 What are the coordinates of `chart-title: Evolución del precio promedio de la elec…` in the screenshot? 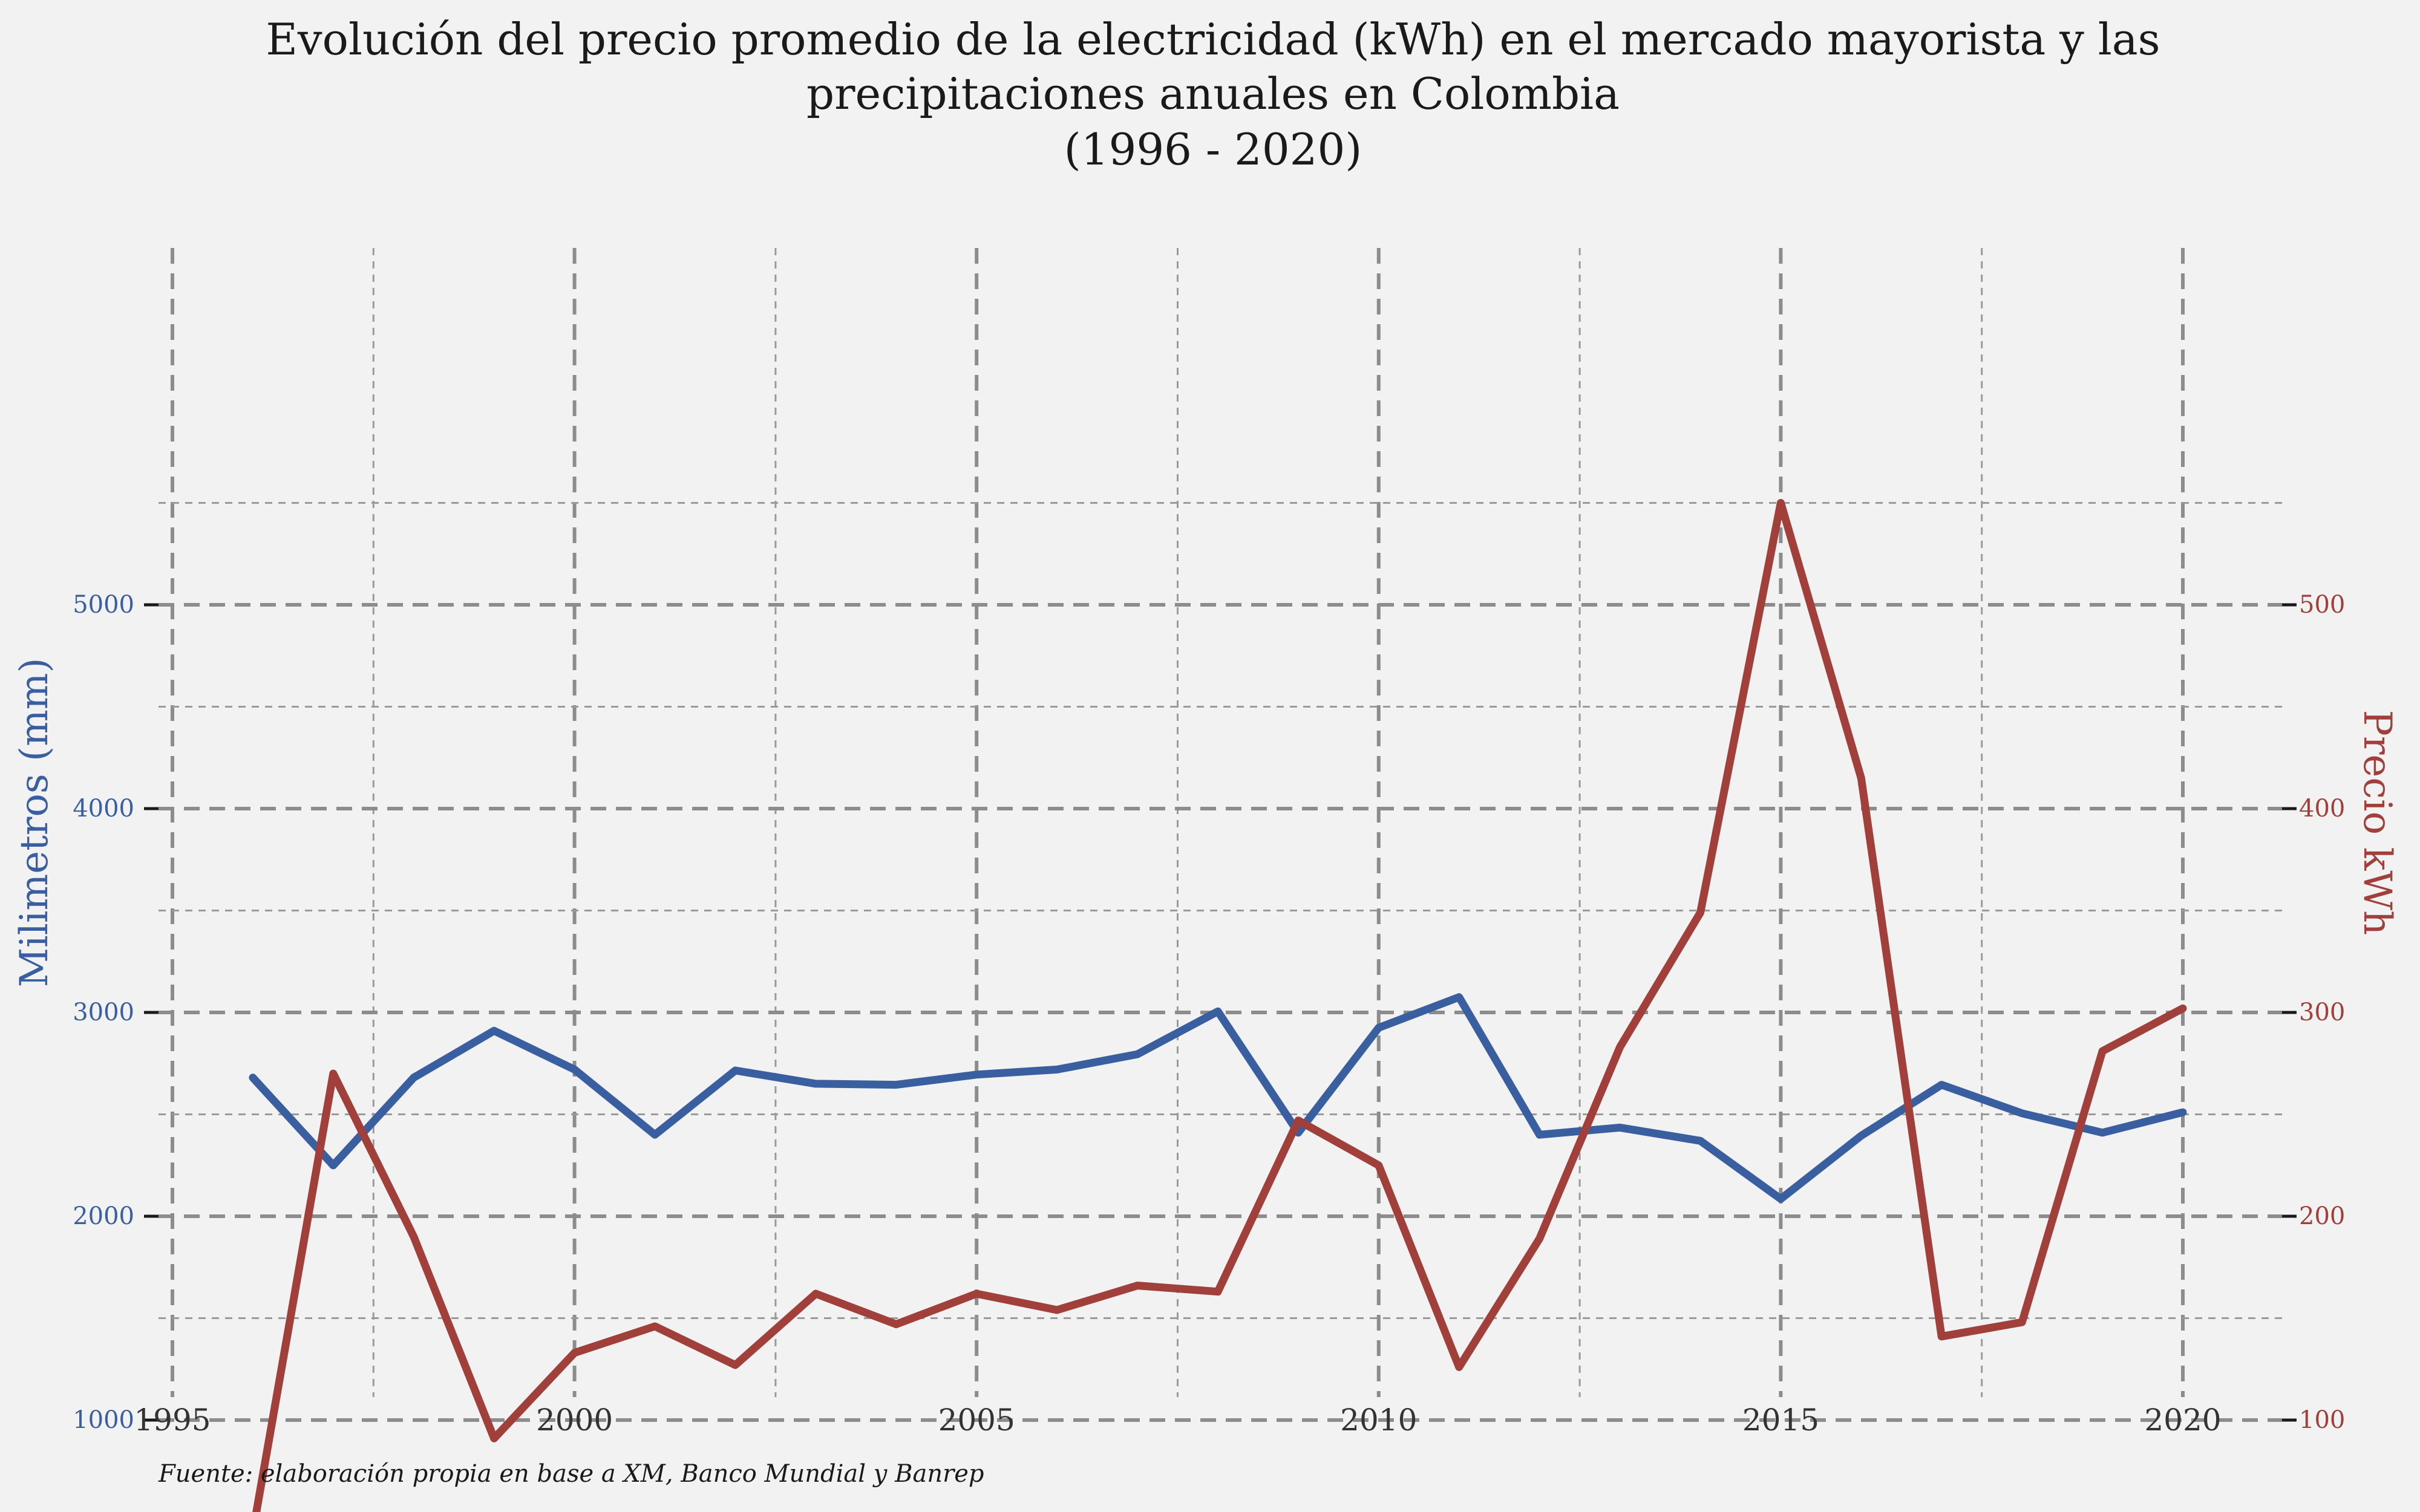 It's located at (1213, 94).